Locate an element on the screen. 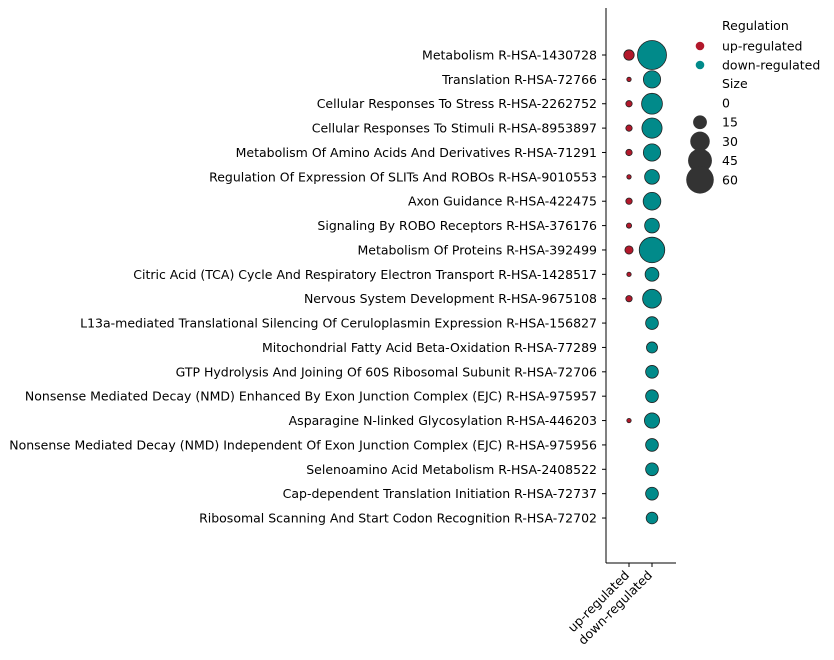 This screenshot has height=660, width=834. legend-hue-entries: up-regulated down-regulated is located at coordinates (757, 56).